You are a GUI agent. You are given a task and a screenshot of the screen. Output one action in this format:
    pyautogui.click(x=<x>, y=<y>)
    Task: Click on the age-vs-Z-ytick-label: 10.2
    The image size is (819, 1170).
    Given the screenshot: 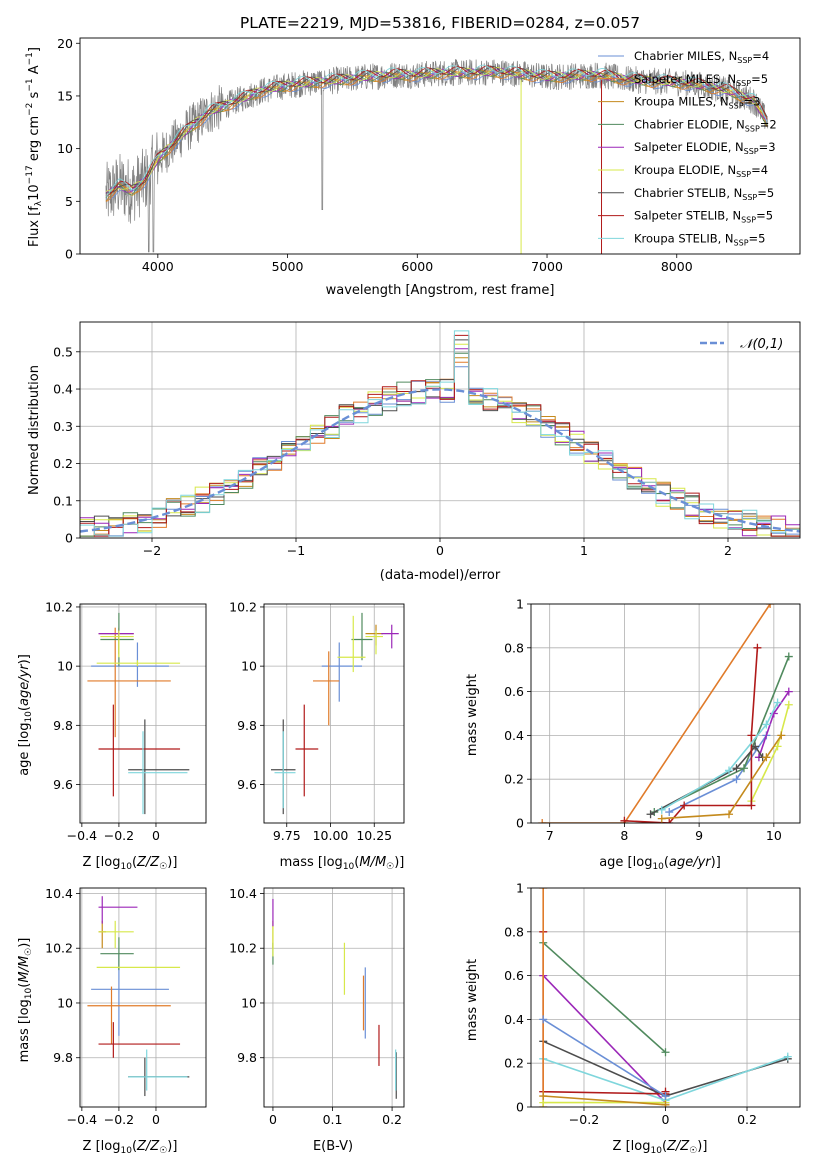 What is the action you would take?
    pyautogui.click(x=59, y=606)
    